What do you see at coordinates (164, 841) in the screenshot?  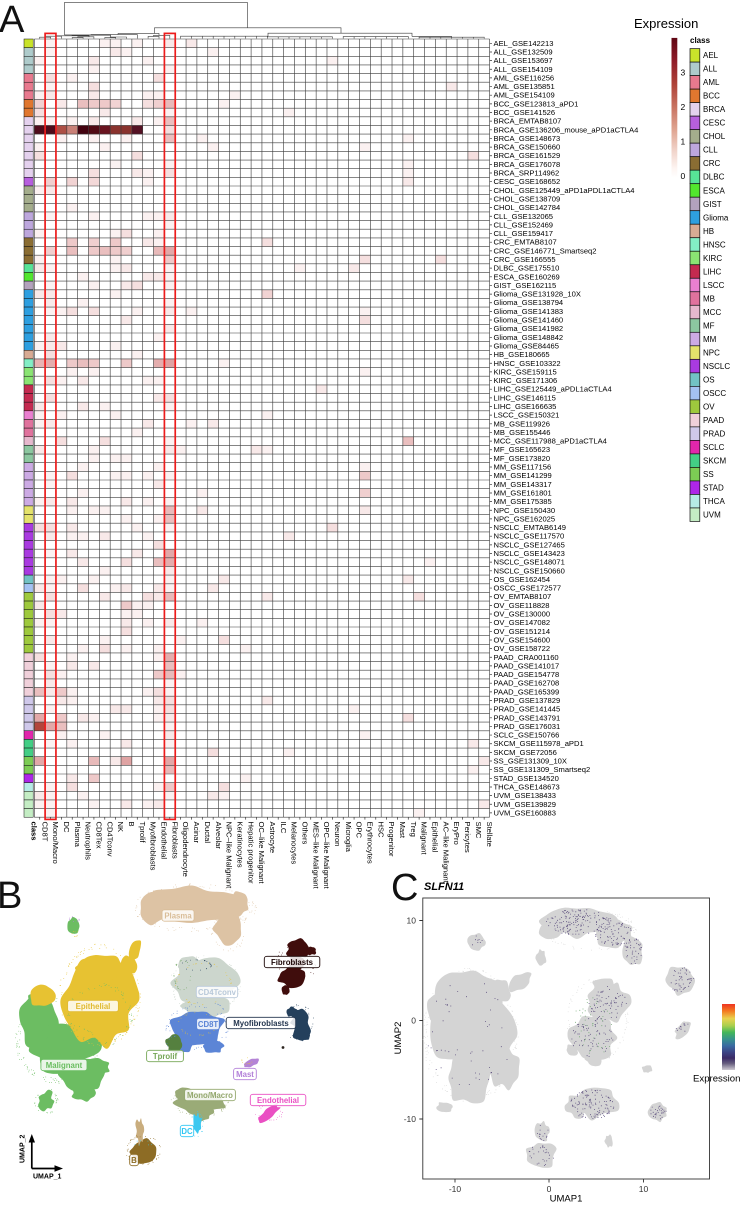 I see `svg-text: Endothelial` at bounding box center [164, 841].